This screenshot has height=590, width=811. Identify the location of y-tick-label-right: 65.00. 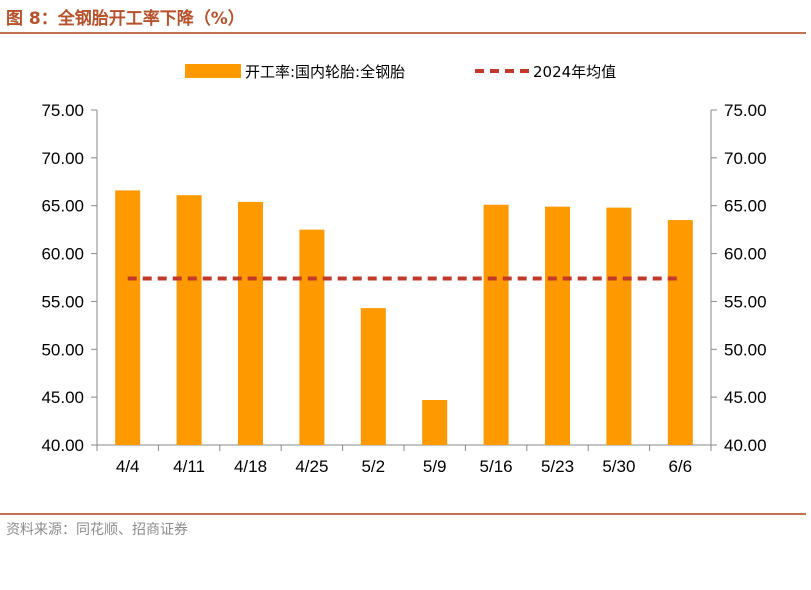
(745, 206).